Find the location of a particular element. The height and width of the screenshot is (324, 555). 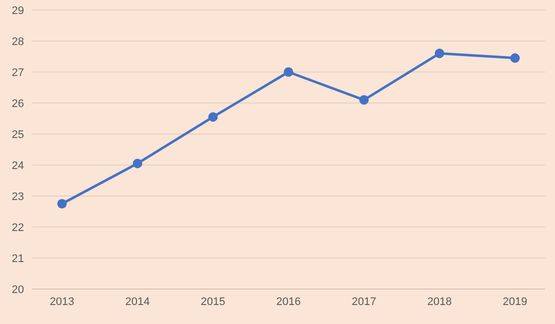

x-tick-label: 2016 is located at coordinates (288, 302).